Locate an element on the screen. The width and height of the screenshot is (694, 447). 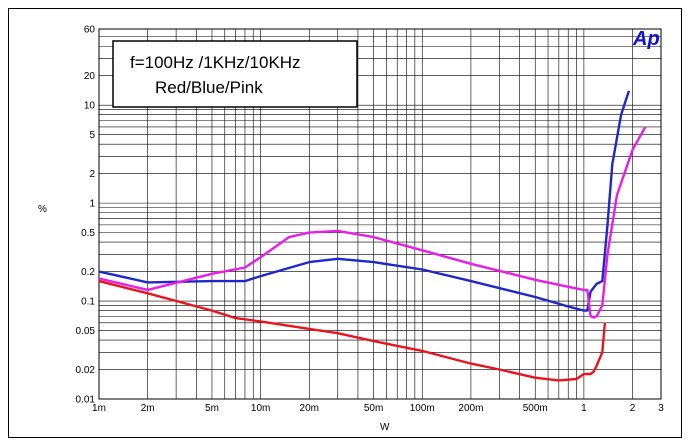
y-axis-label: % is located at coordinates (42, 209).